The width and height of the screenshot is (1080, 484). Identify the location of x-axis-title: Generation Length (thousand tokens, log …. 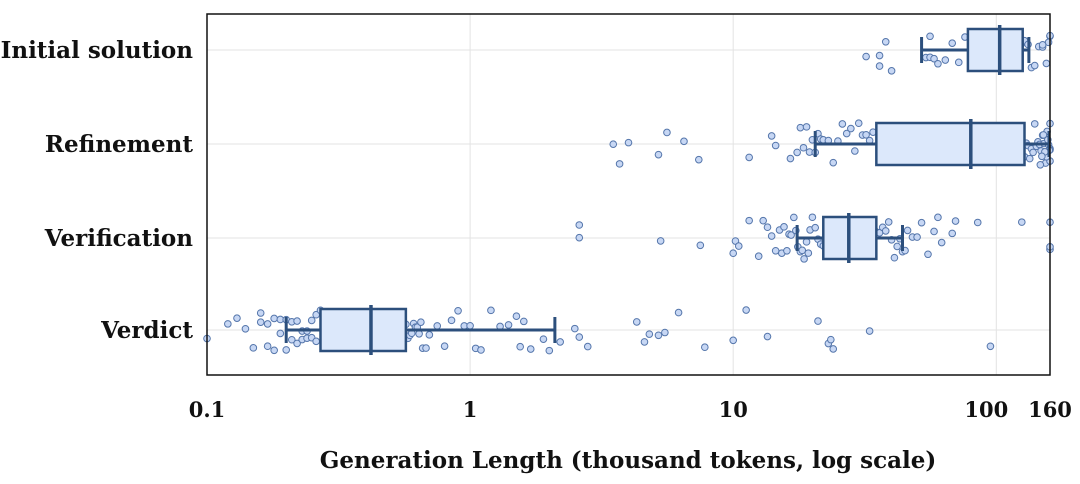
(628, 460).